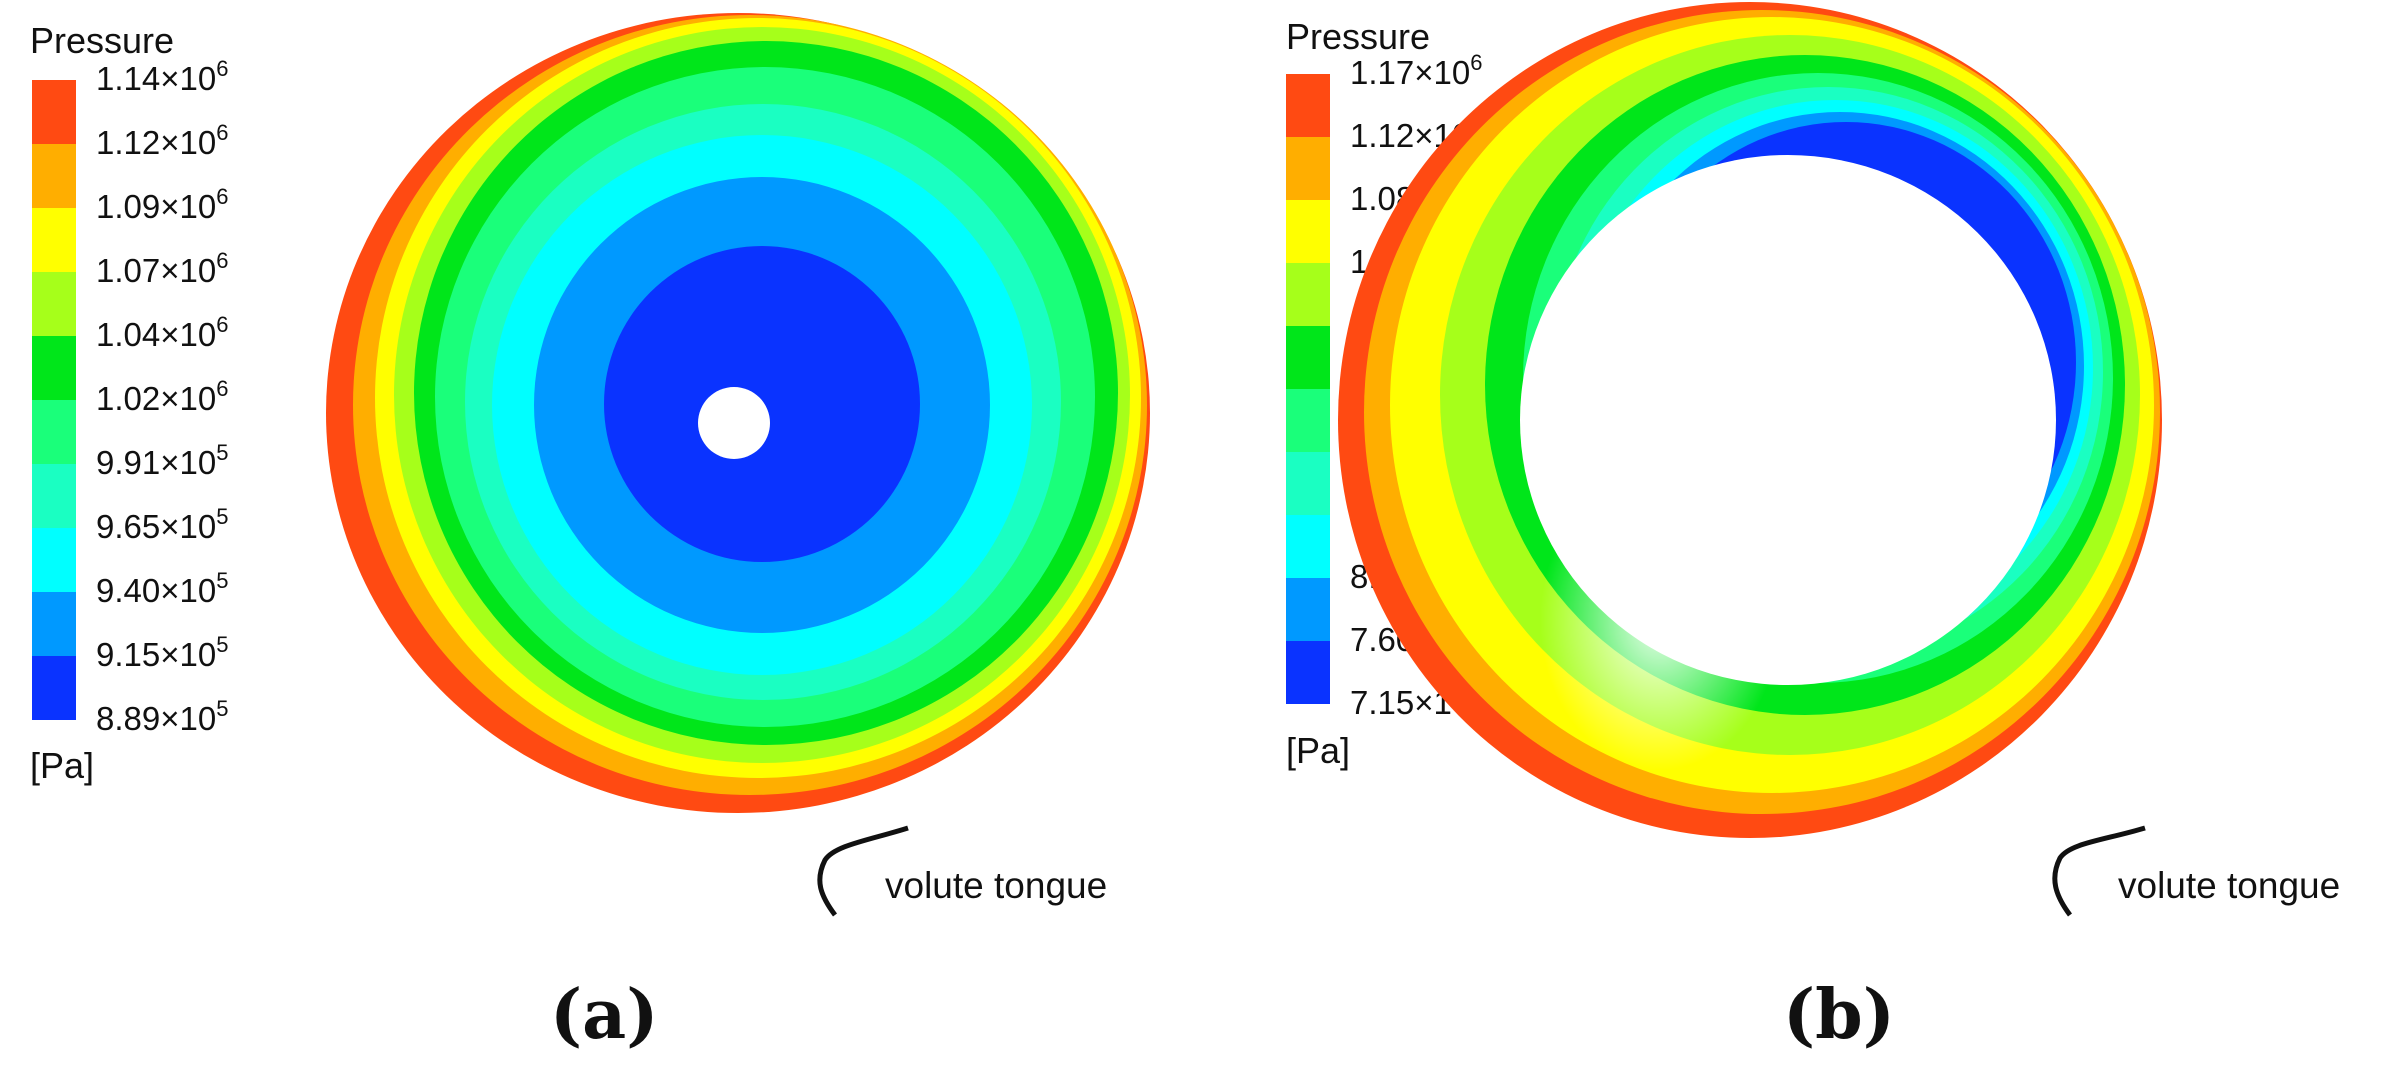 The image size is (2384, 1086). Describe the element at coordinates (156, 526) in the screenshot. I see `tick-mantissa: 9.65×10` at that location.